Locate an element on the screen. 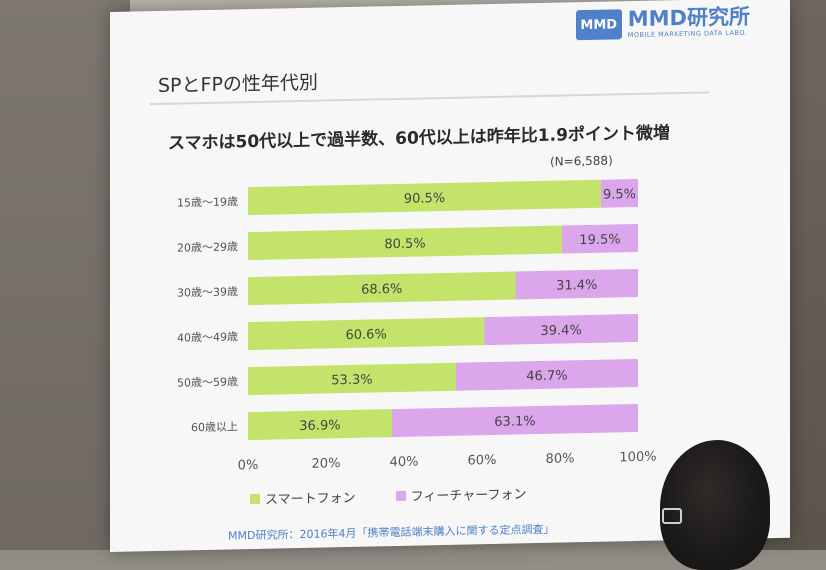  category-label: 40歳～49歳 is located at coordinates (207, 337).